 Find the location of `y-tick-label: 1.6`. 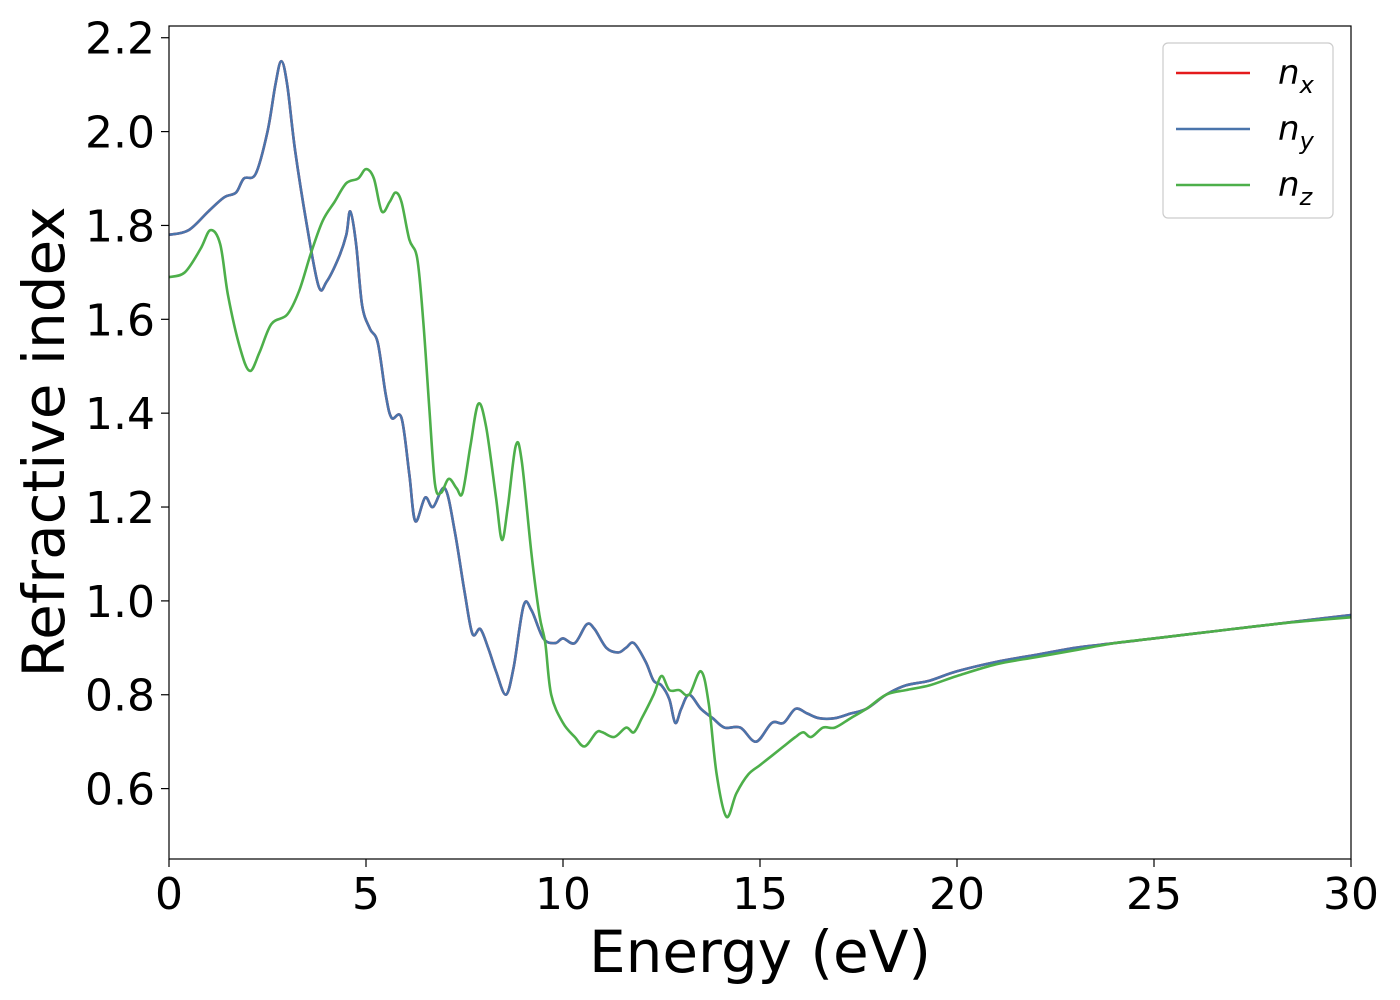

y-tick-label: 1.6 is located at coordinates (120, 320).